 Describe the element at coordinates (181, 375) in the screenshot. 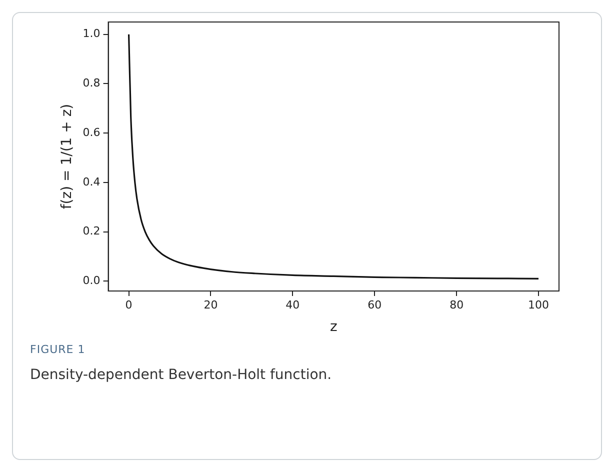

I see `text: Density-dependent Beverton-Holt function.` at that location.